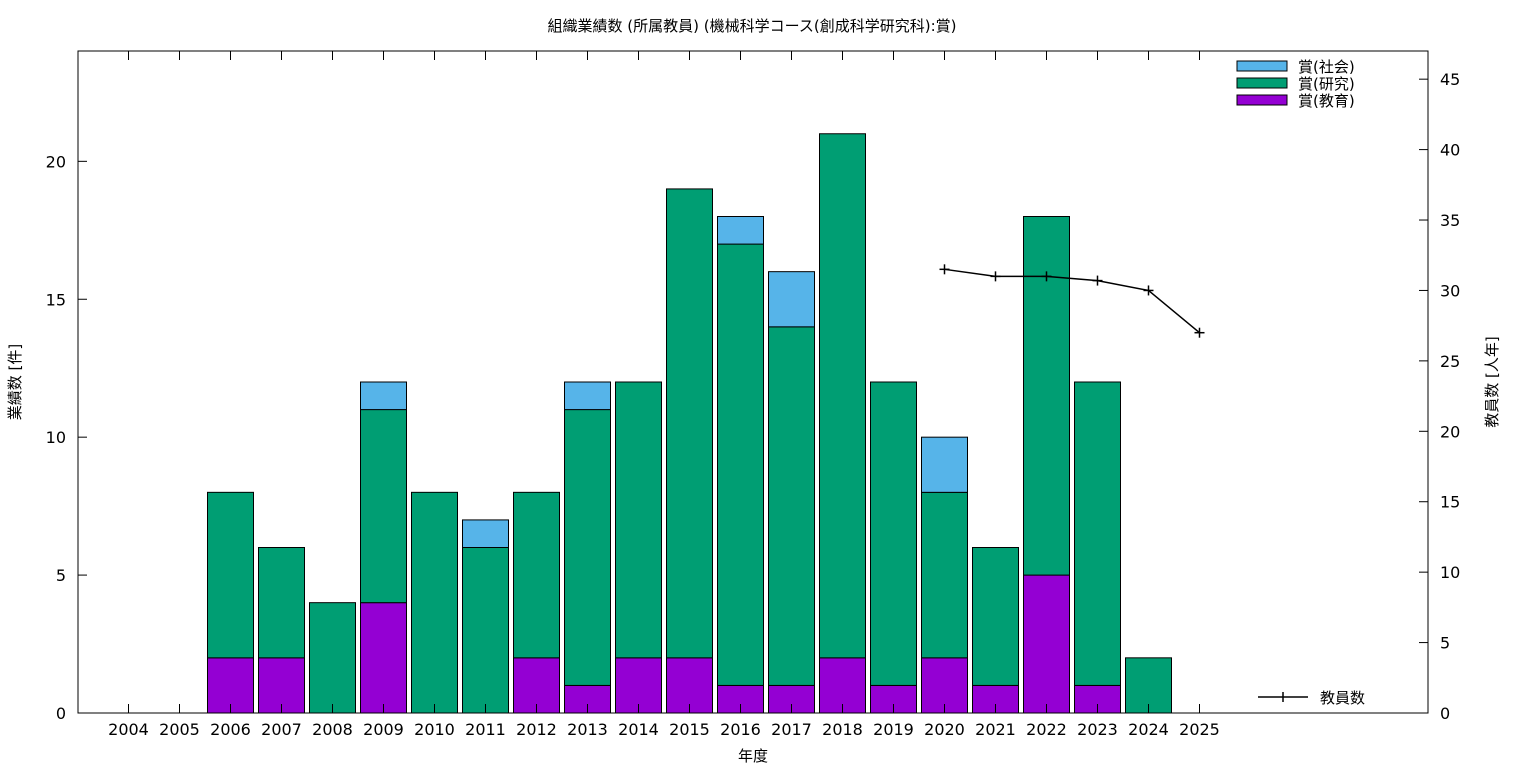 This screenshot has width=1536, height=768. What do you see at coordinates (1445, 643) in the screenshot?
I see `y-right-tick-label: 5` at bounding box center [1445, 643].